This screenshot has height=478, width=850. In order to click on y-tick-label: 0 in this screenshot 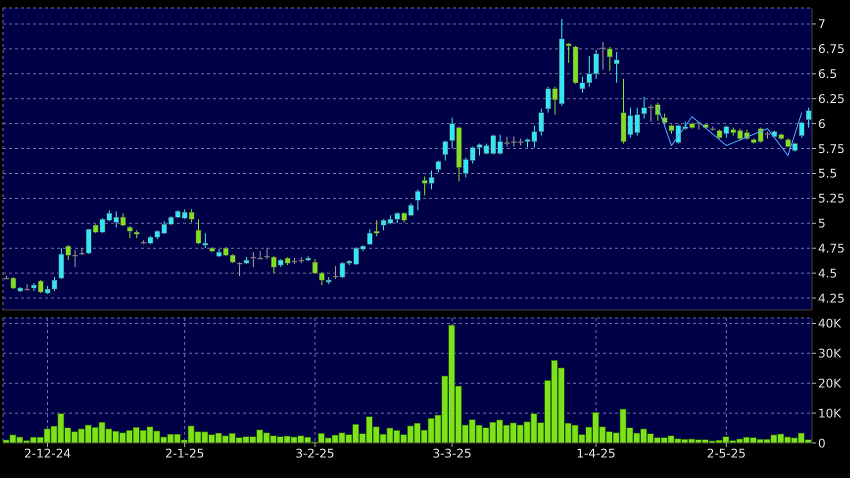, I will do `click(822, 443)`.